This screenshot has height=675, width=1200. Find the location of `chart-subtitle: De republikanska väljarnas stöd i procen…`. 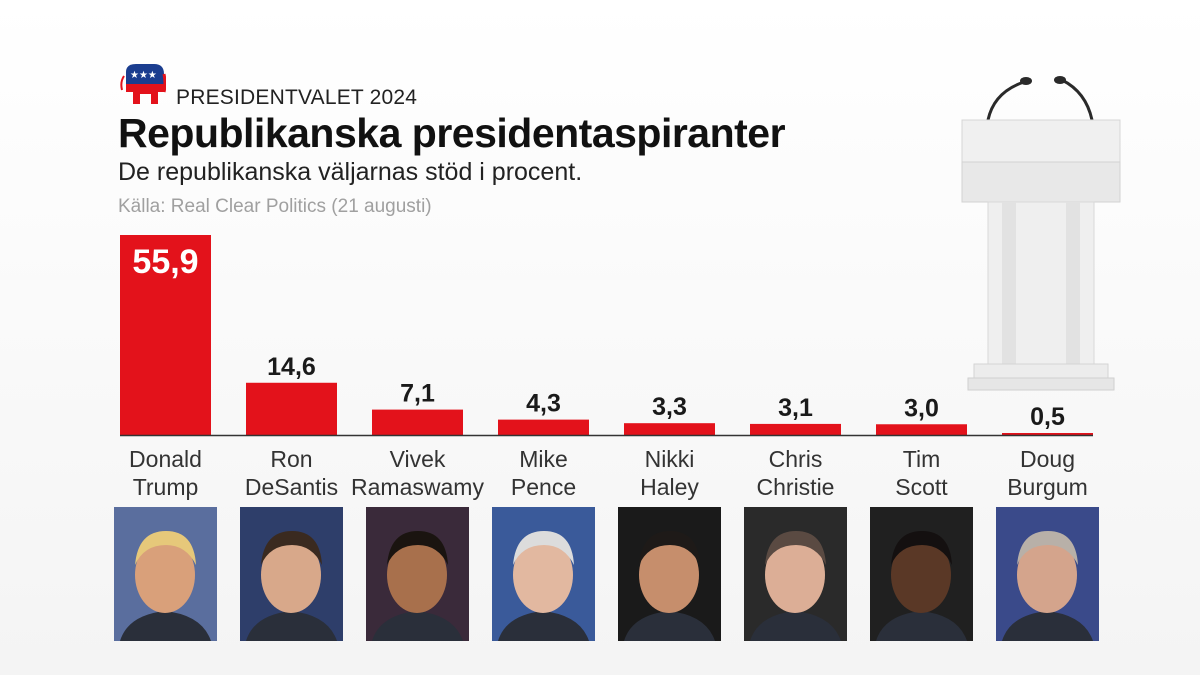

chart-subtitle: De republikanska väljarnas stöd i procen… is located at coordinates (350, 172).